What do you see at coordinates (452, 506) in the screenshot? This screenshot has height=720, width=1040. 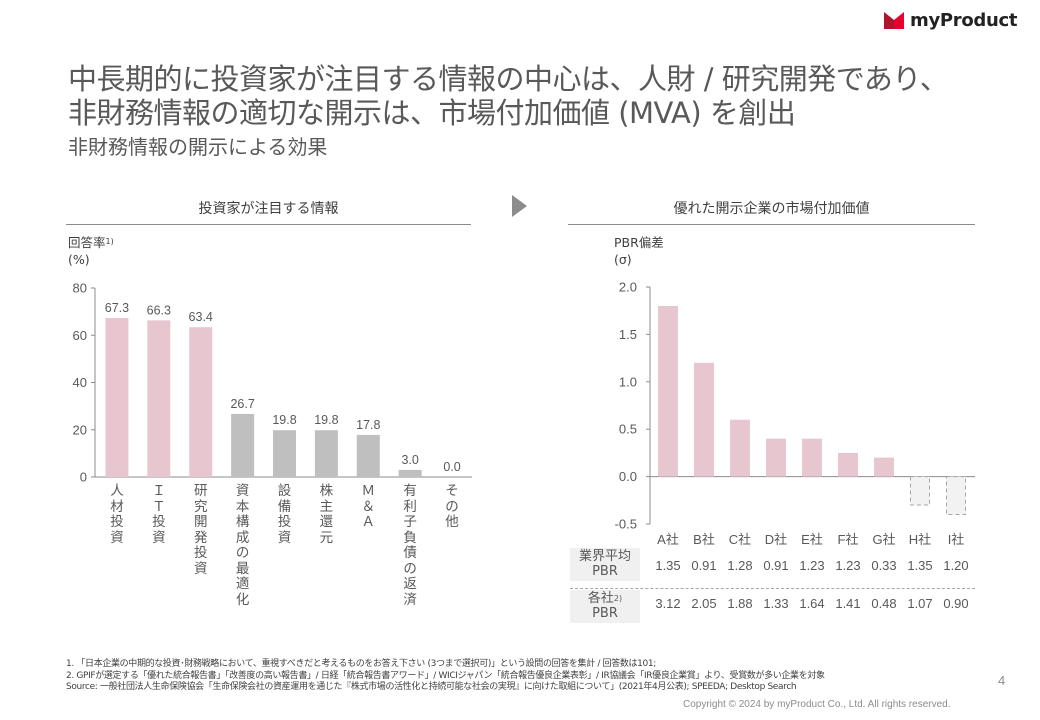 I see `left-category-label: その他` at bounding box center [452, 506].